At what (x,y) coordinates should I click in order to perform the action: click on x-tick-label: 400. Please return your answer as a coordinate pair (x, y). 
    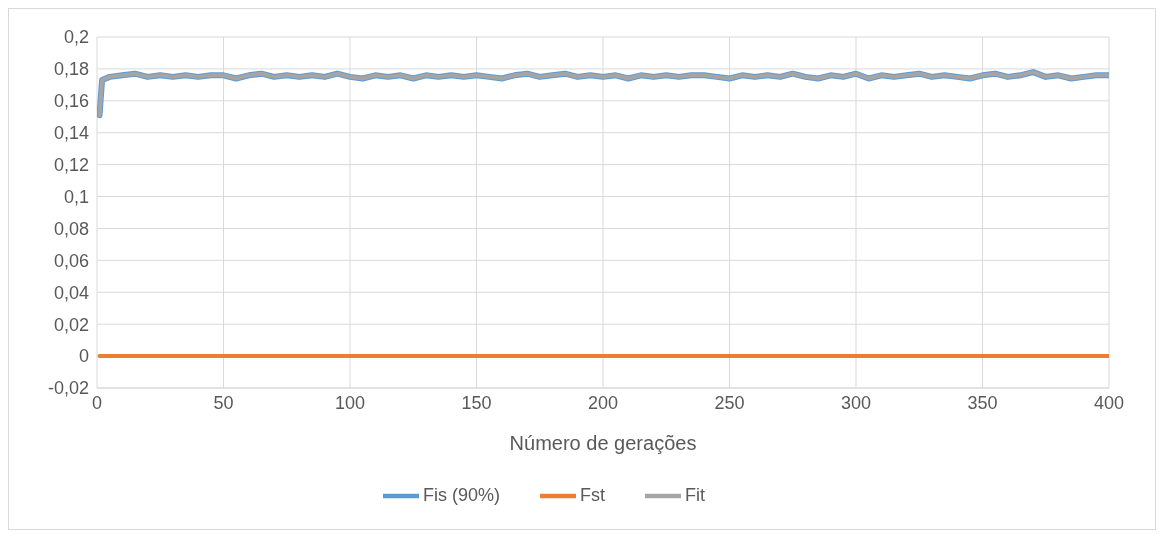
    Looking at the image, I should click on (1109, 402).